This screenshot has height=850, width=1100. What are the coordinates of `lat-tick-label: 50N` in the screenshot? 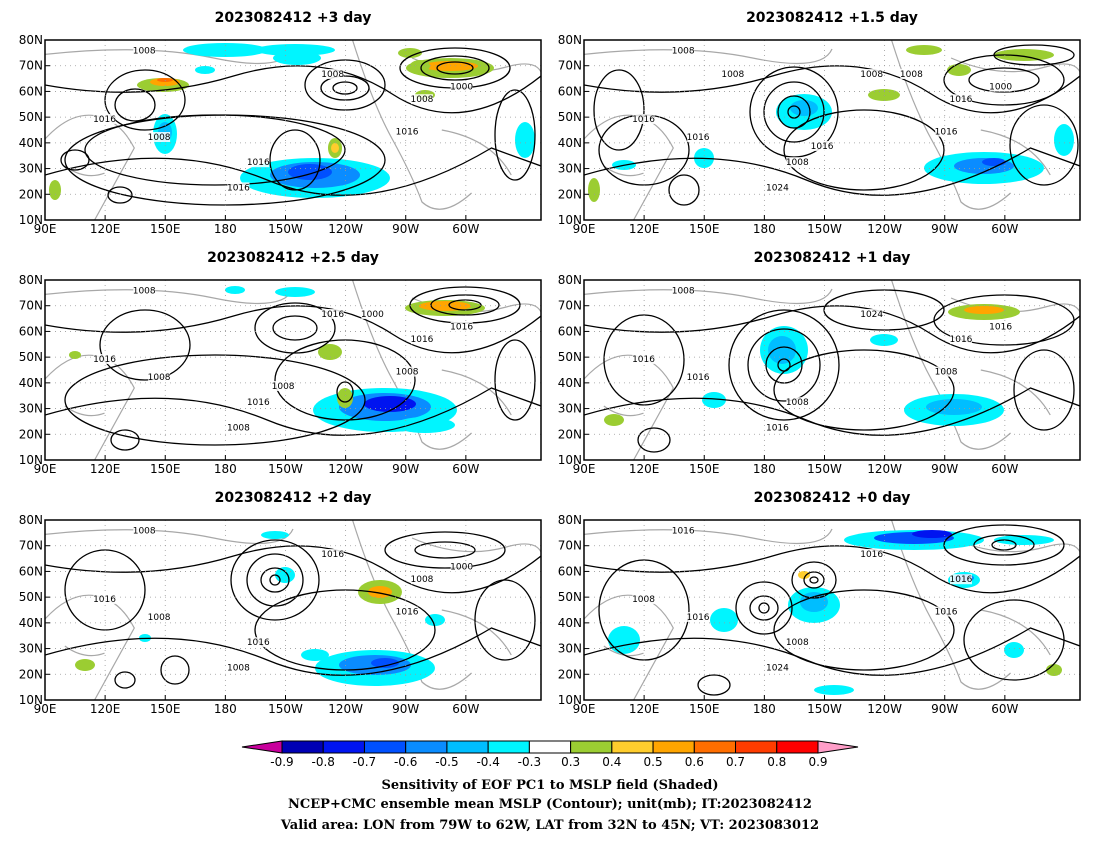 It's located at (570, 117).